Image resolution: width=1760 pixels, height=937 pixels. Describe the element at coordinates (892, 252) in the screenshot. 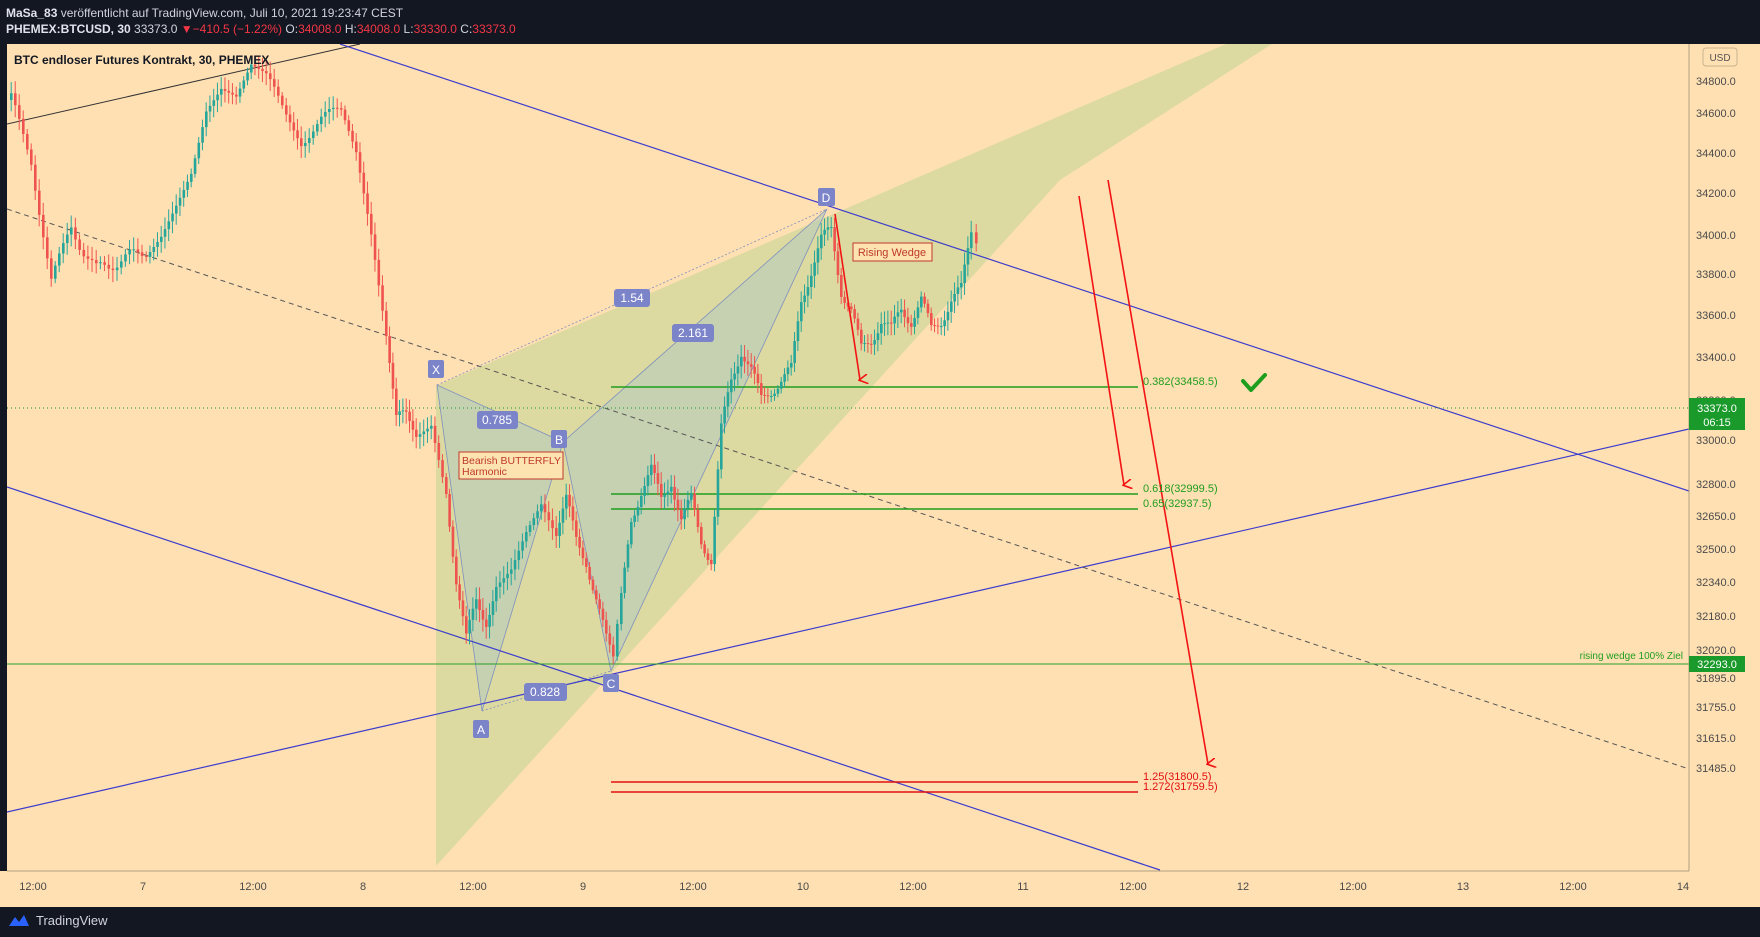

I see `rising-wedge-label: Rising Wedge` at that location.